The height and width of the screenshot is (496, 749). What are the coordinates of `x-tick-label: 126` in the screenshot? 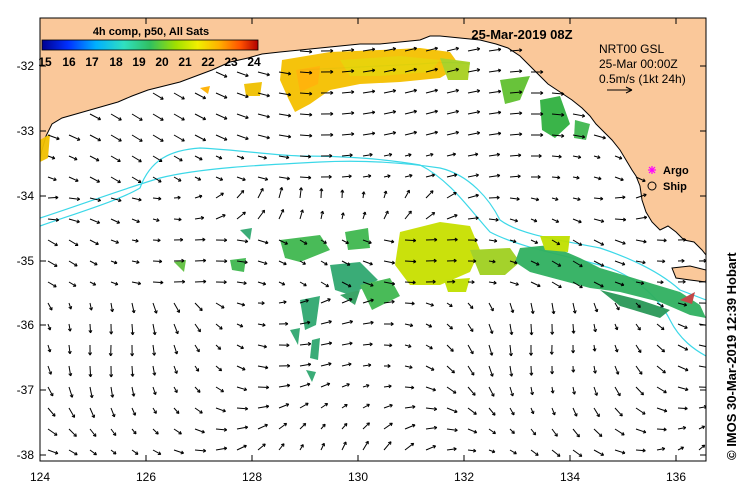 It's located at (146, 477).